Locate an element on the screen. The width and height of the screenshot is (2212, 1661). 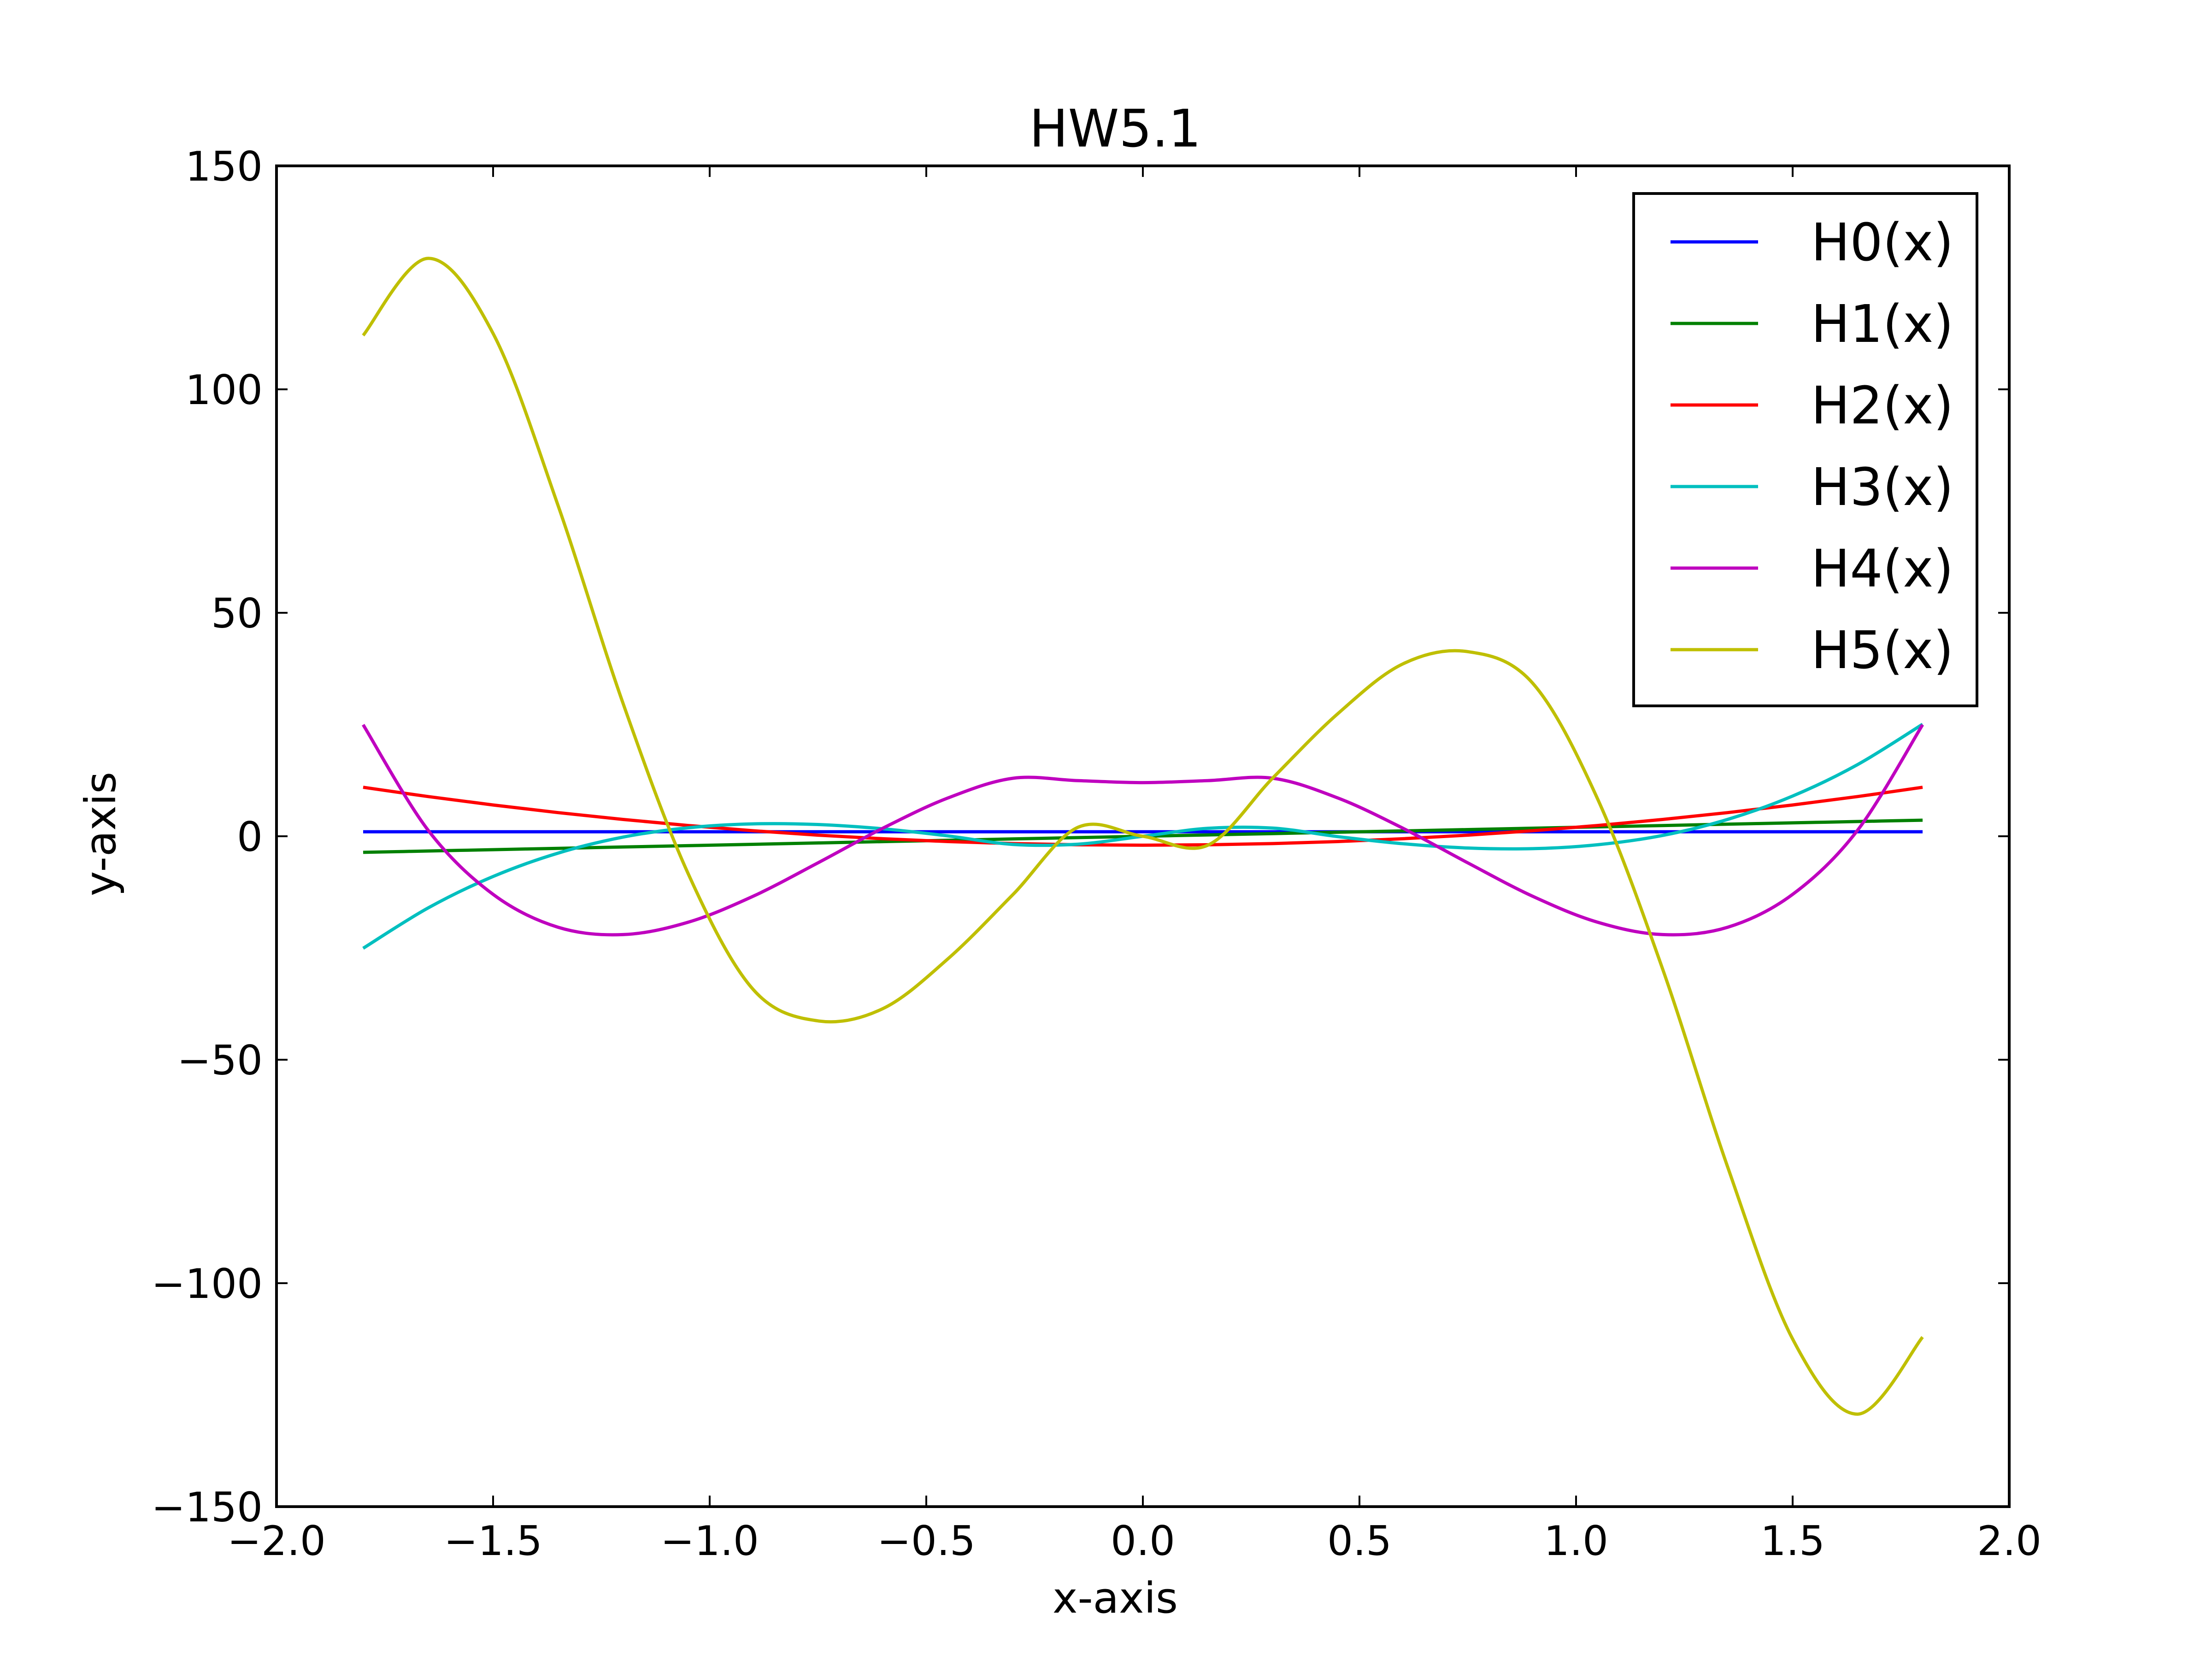
y-tick-label: 50 is located at coordinates (237, 613).